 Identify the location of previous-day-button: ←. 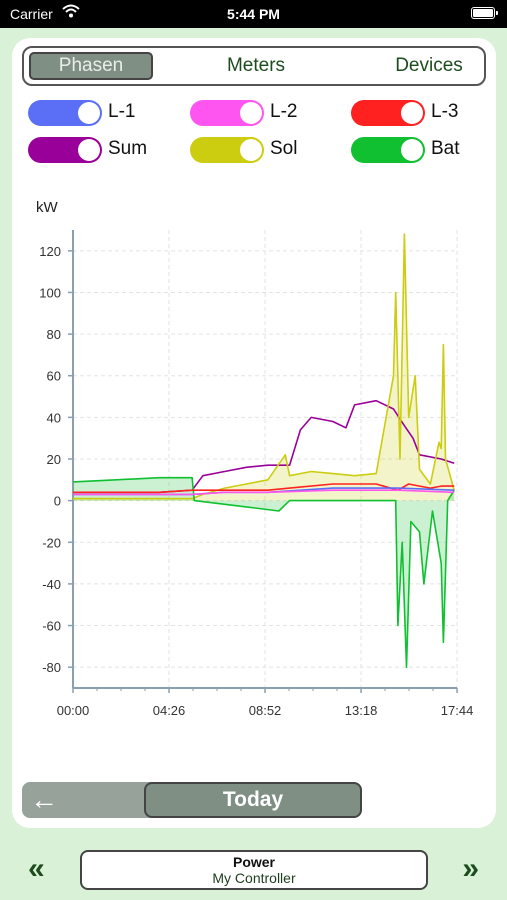
(87, 800).